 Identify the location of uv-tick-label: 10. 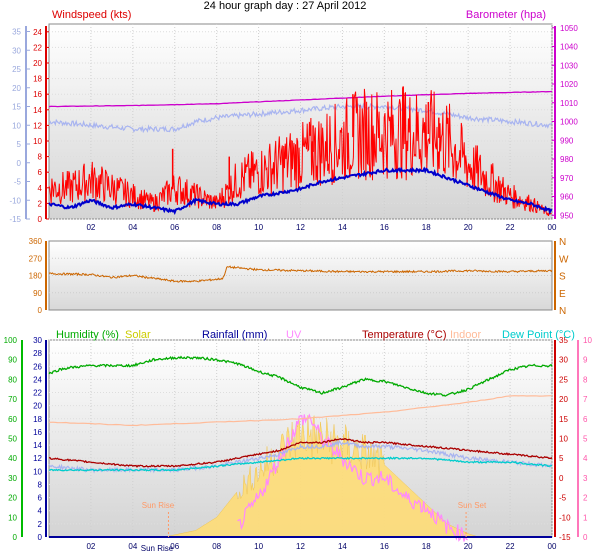
(587, 340).